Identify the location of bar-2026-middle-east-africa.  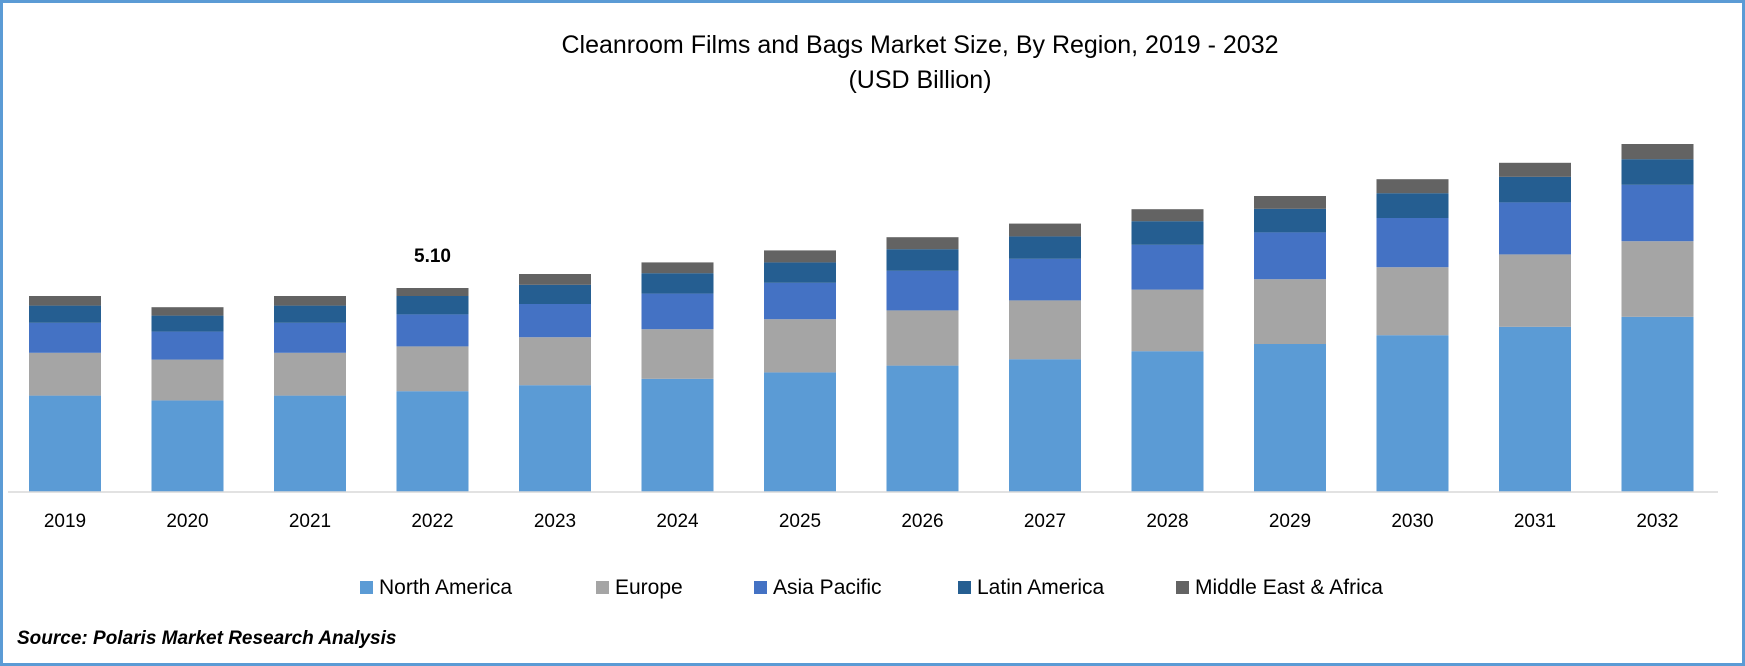
(922, 243).